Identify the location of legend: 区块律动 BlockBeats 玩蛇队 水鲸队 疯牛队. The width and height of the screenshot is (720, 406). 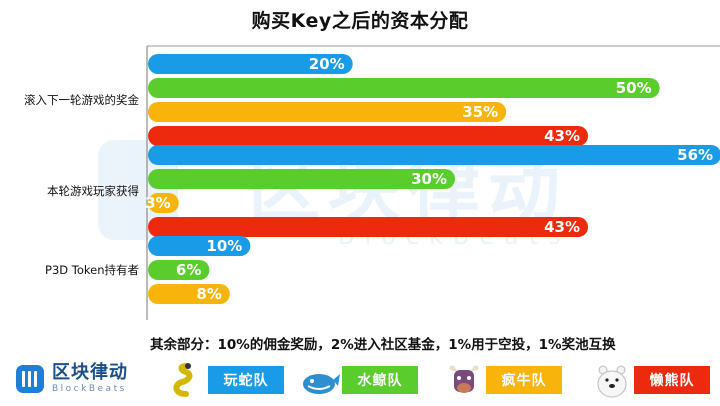
(360, 381).